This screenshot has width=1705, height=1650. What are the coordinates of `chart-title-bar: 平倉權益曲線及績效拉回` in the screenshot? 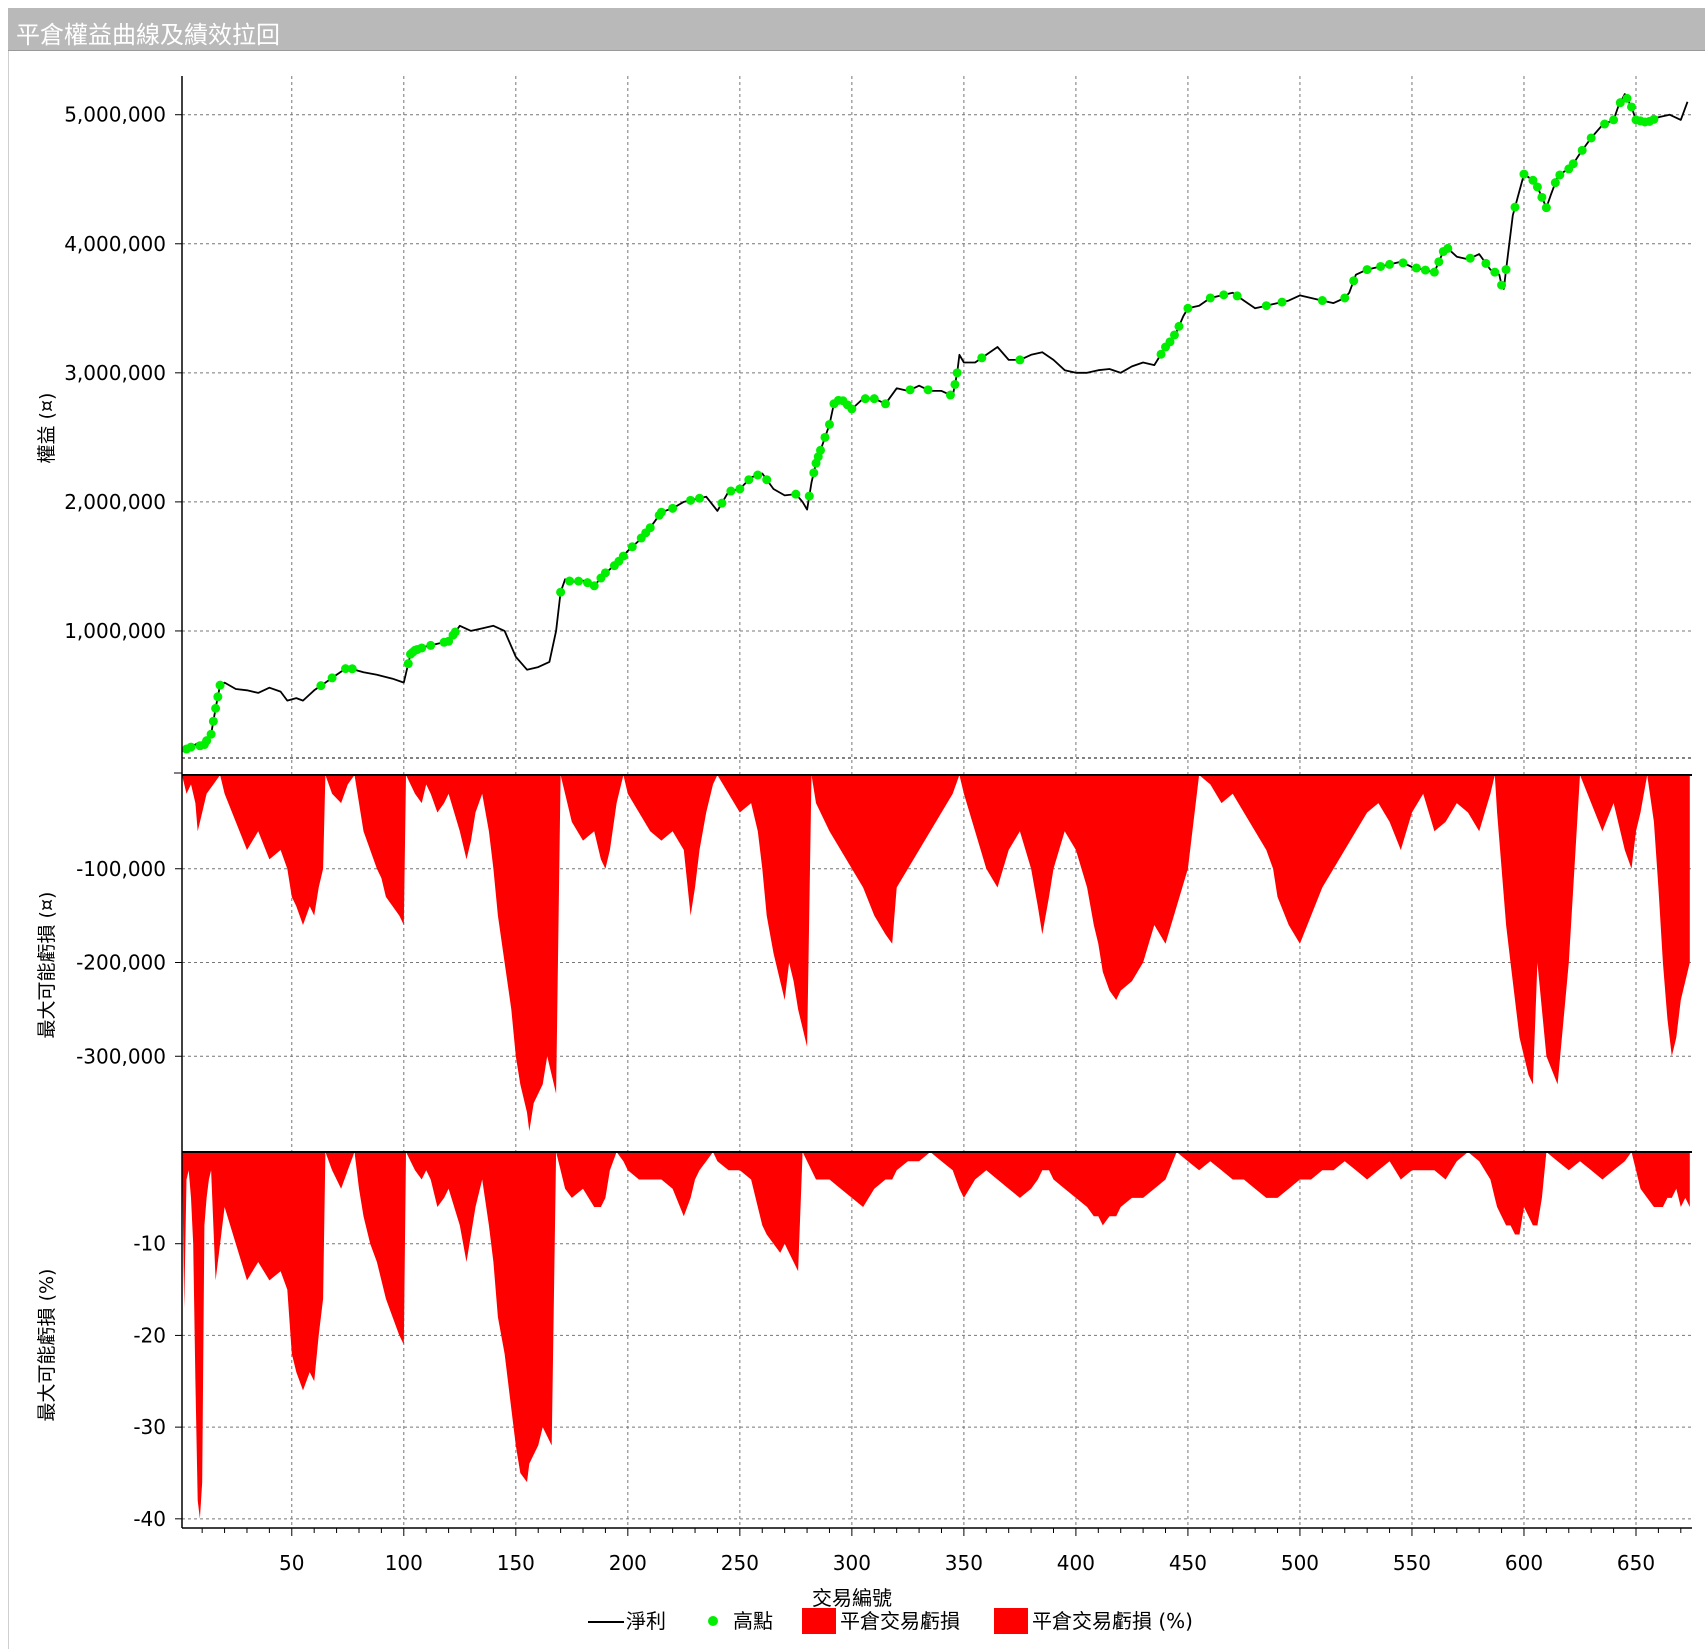 It's located at (856, 29).